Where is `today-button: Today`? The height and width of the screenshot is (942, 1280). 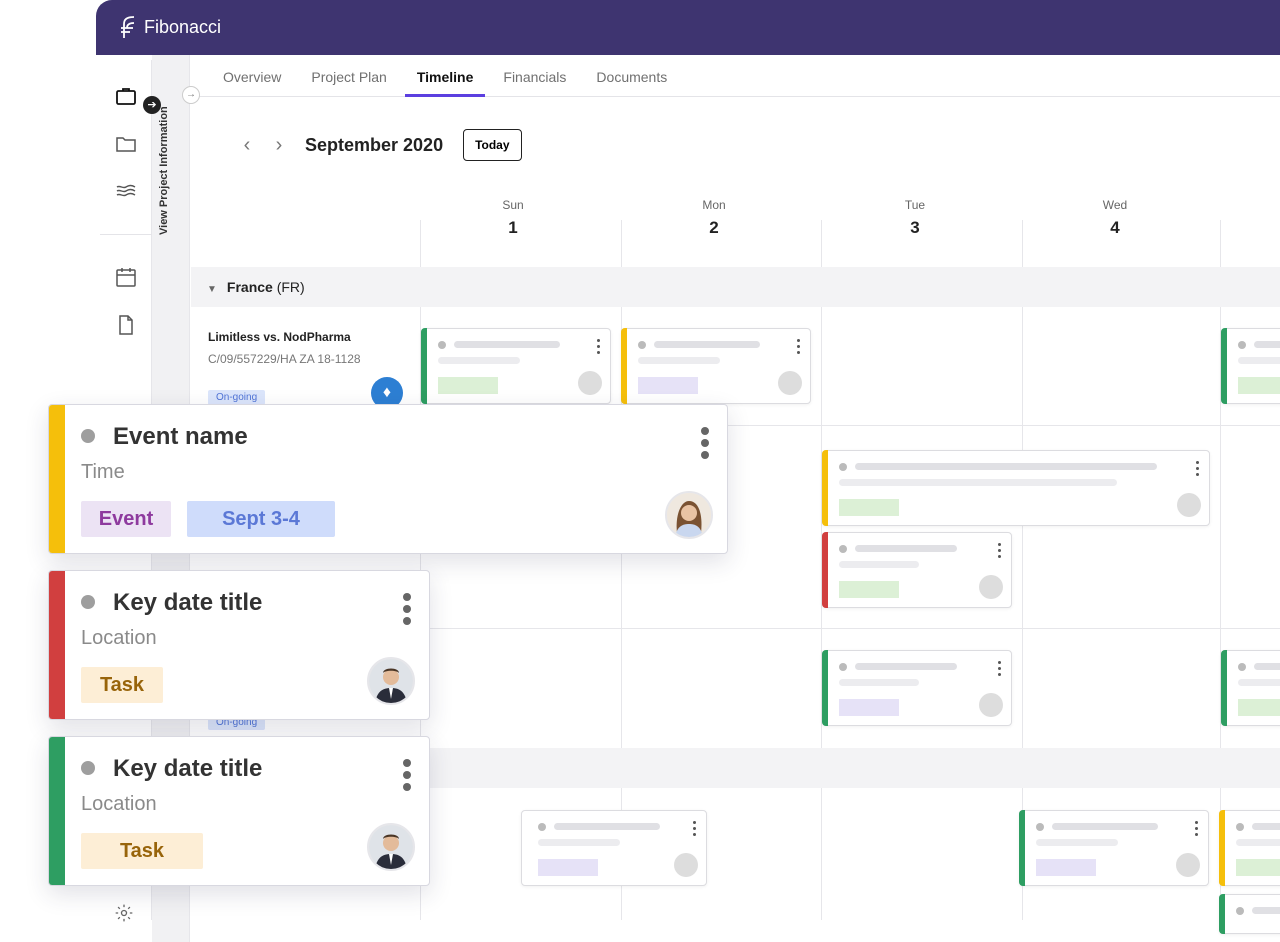 today-button: Today is located at coordinates (492, 145).